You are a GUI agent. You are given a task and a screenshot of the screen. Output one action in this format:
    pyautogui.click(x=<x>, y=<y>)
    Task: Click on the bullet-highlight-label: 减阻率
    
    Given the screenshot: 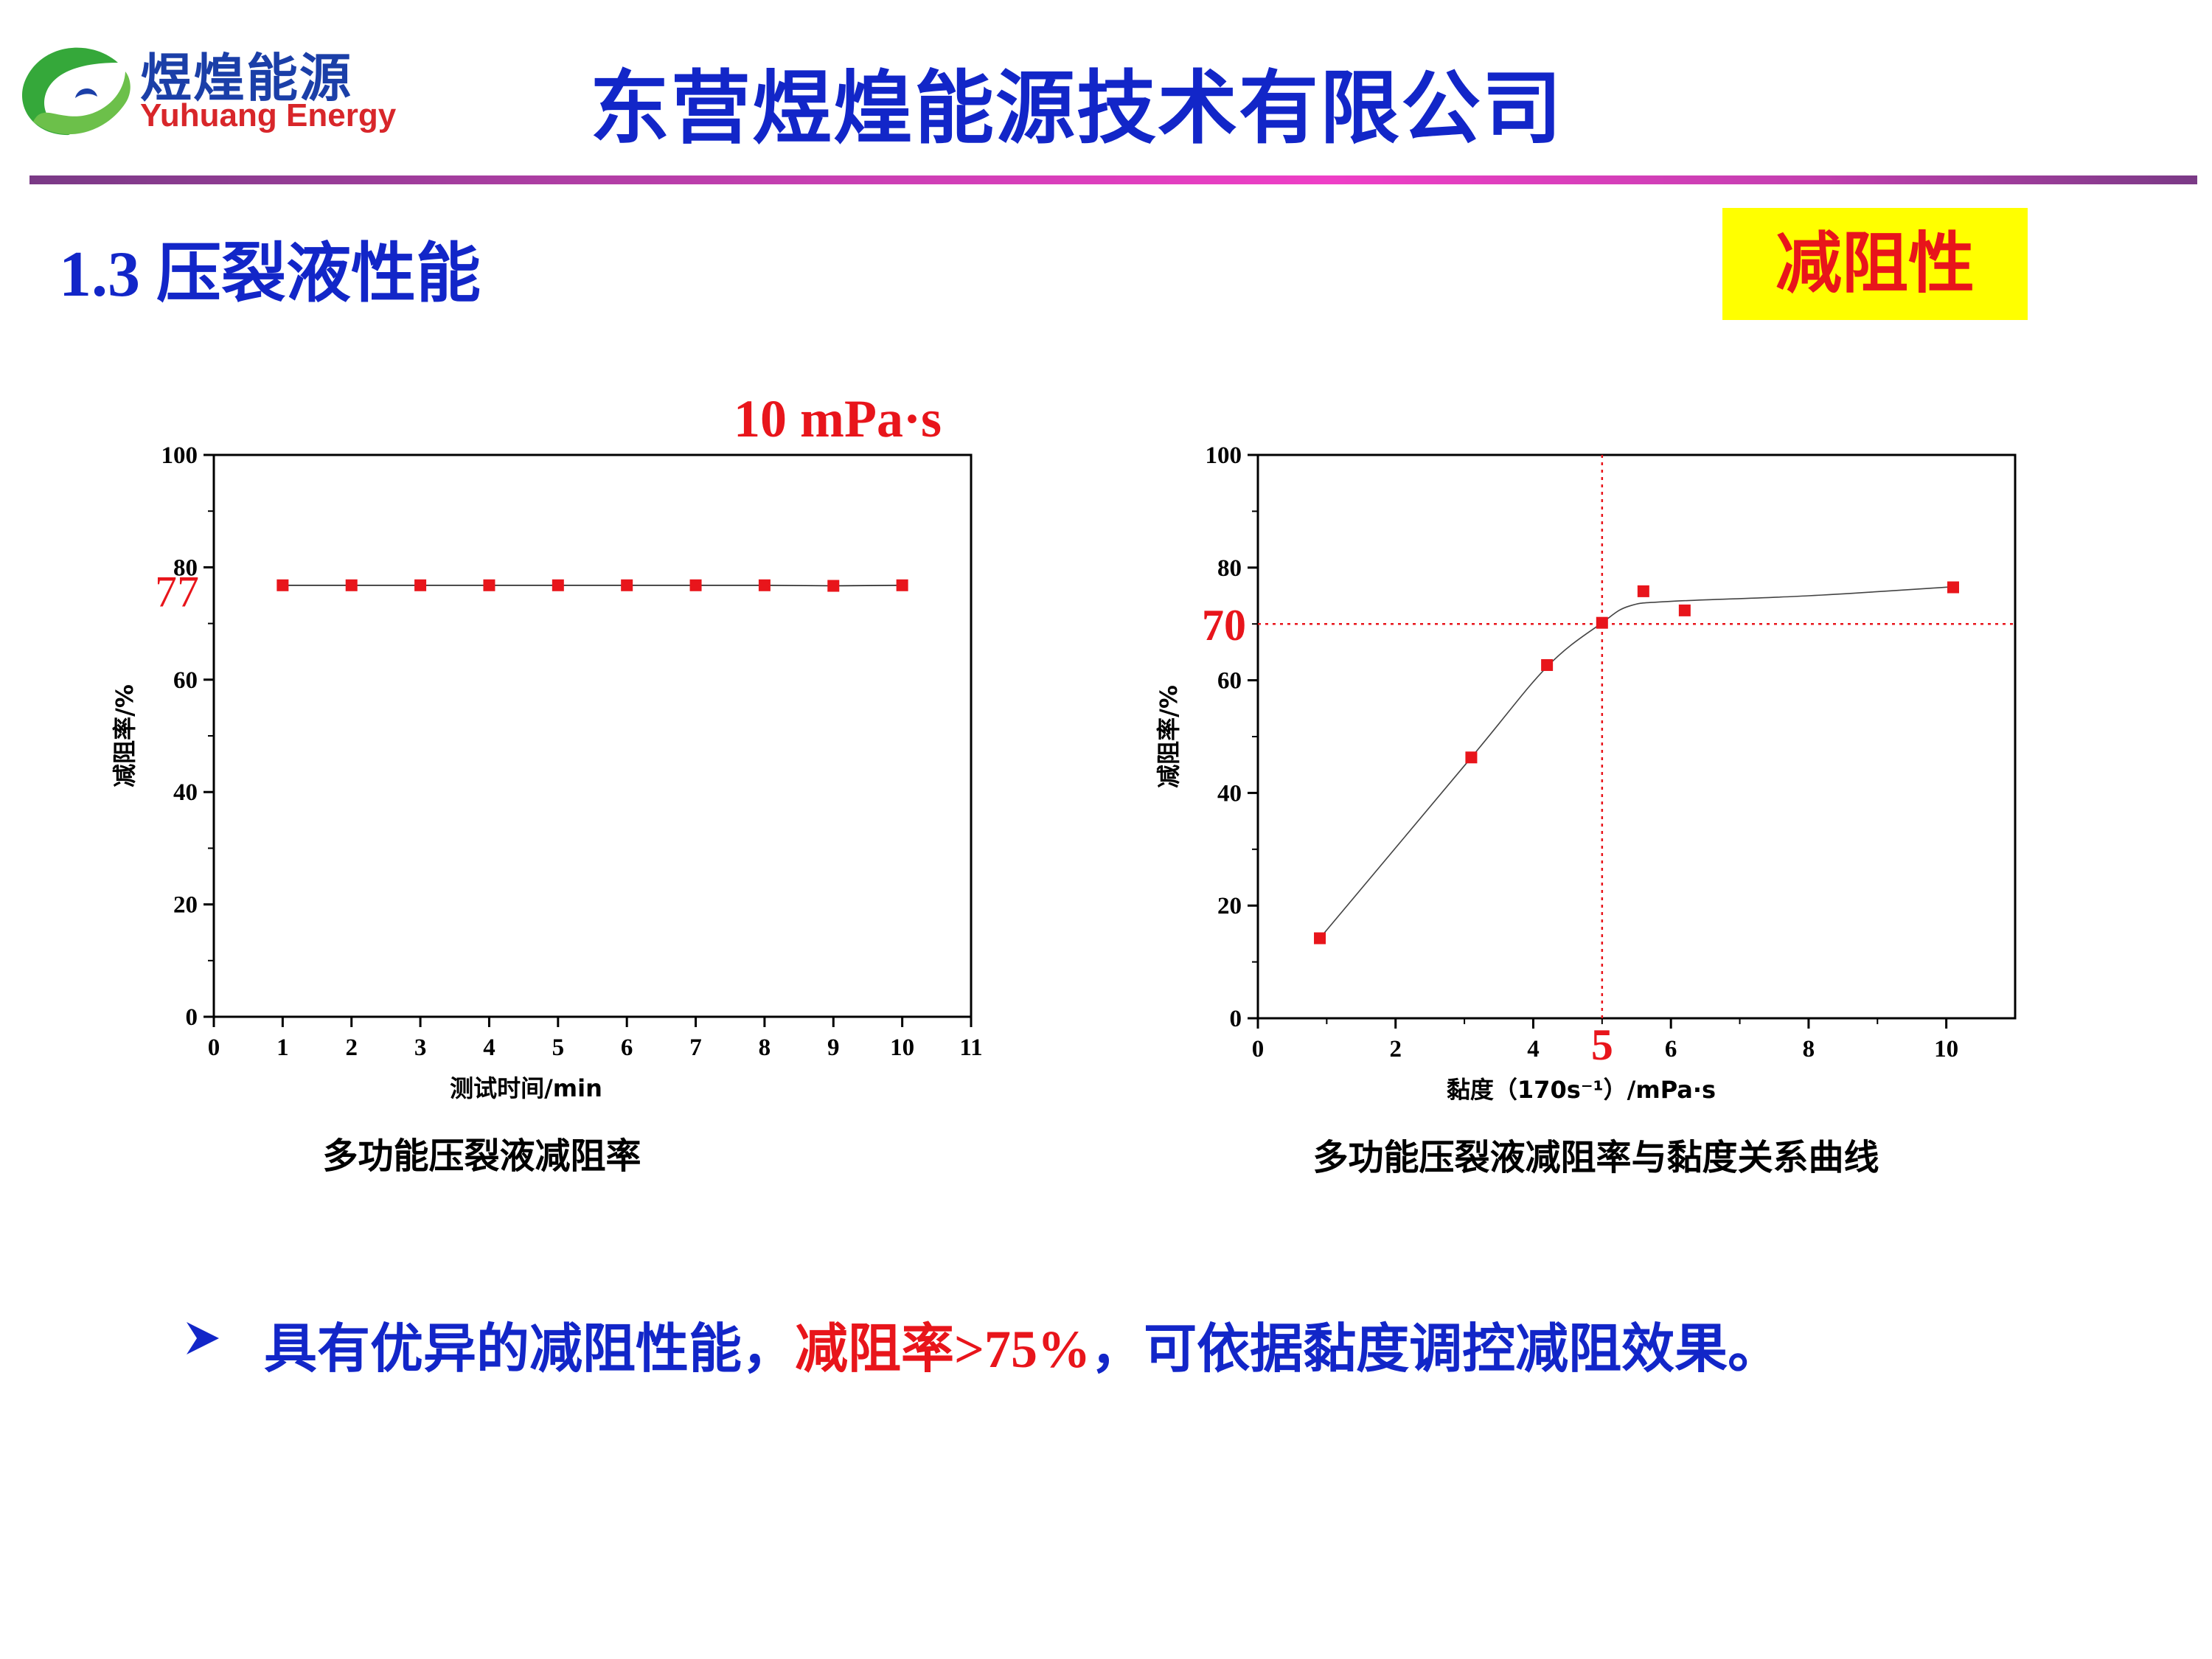 What is the action you would take?
    pyautogui.click(x=875, y=1349)
    